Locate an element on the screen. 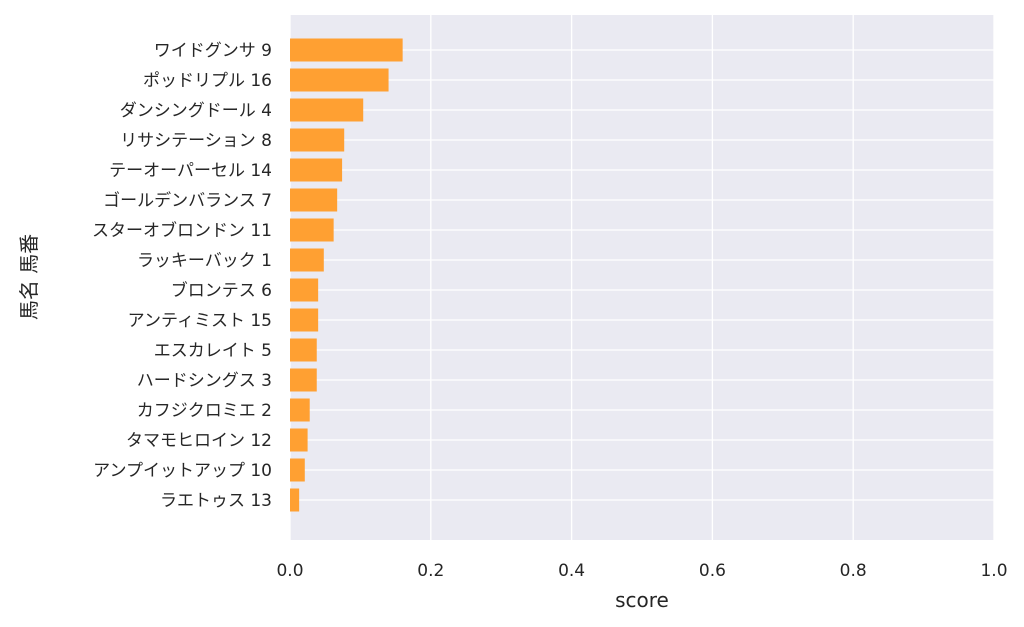  y-tick-label: ラエトゥス 13 is located at coordinates (216, 501).